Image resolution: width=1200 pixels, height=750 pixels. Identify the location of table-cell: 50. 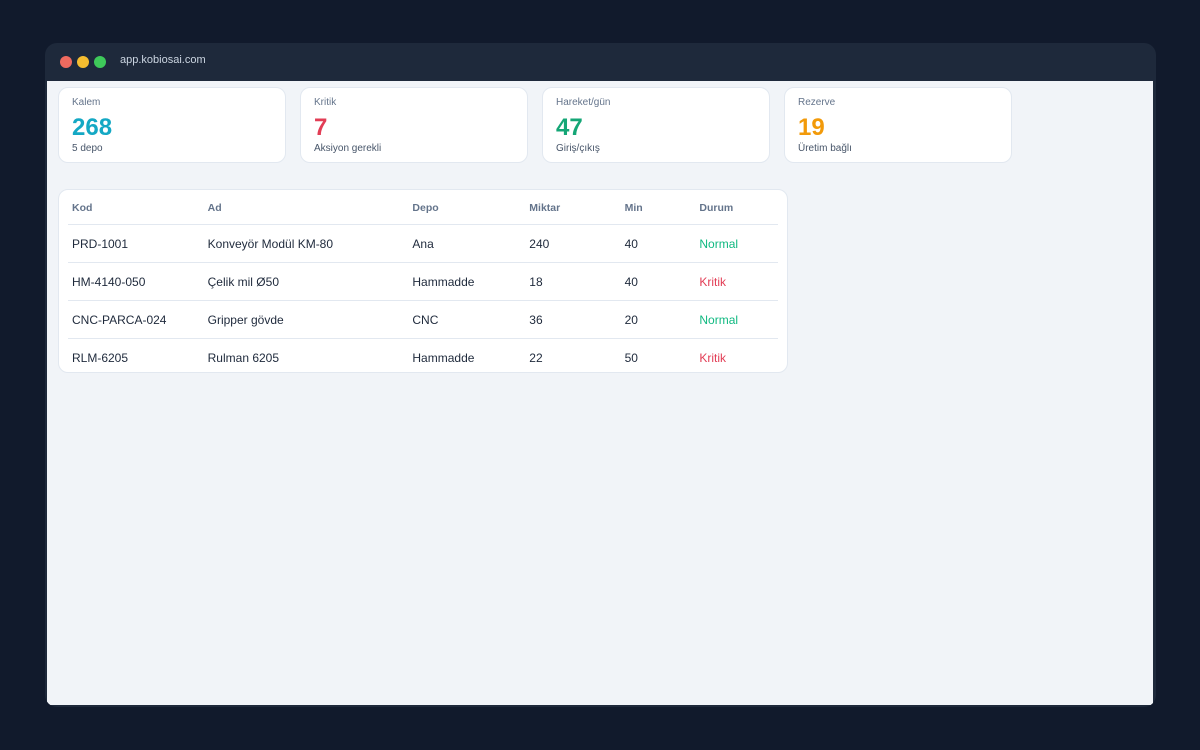
(631, 357).